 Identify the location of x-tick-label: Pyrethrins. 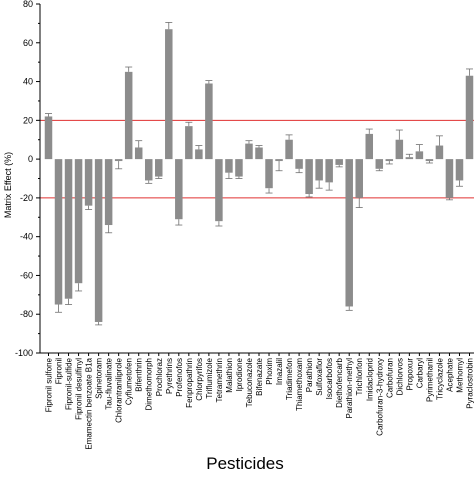
(169, 376).